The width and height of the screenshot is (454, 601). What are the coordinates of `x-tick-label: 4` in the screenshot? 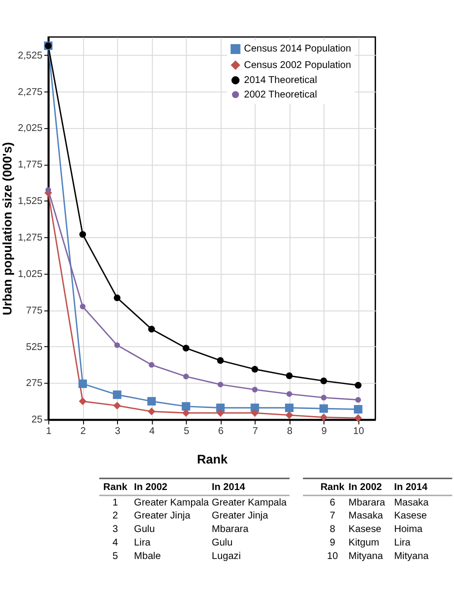 It's located at (152, 432).